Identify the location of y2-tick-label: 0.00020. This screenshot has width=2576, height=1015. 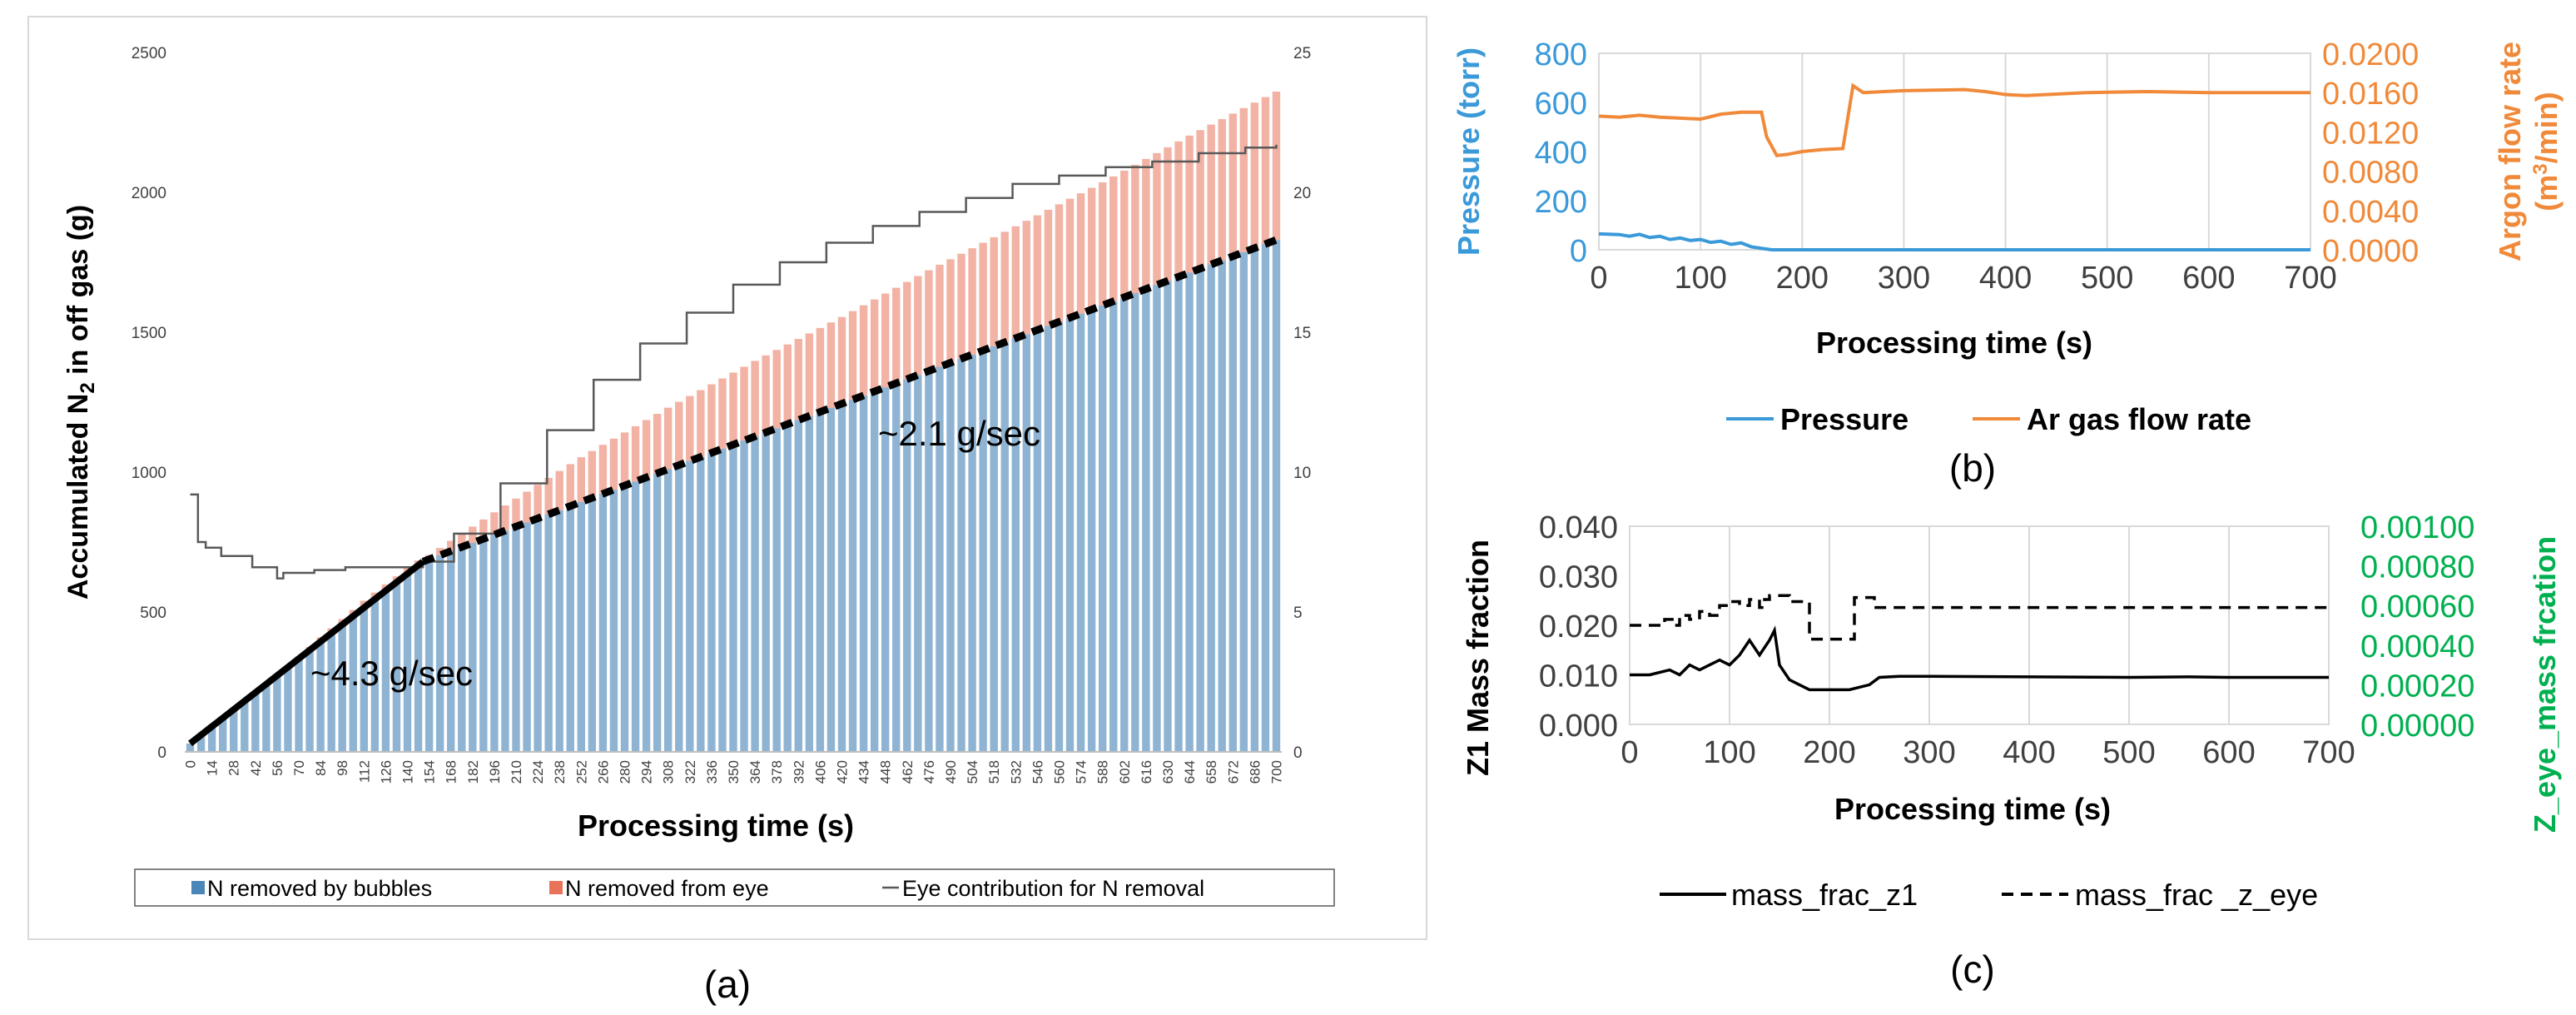
(2417, 686).